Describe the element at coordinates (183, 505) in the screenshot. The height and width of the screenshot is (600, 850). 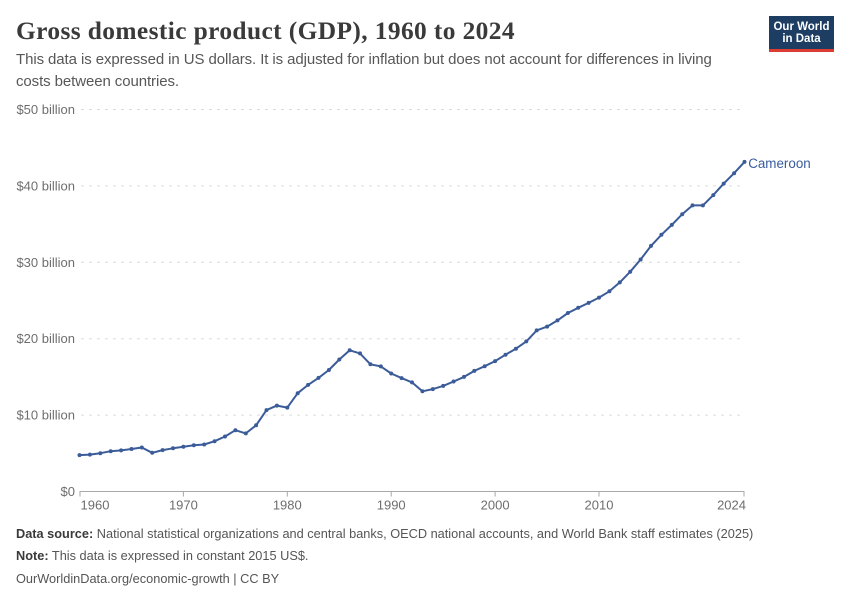
I see `svg-text: 1970` at that location.